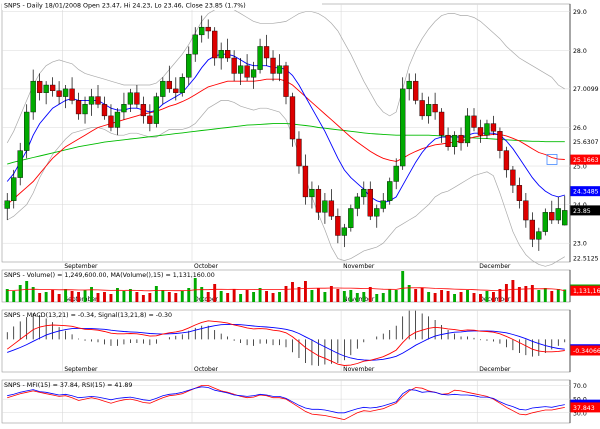 Image resolution: width=600 pixels, height=429 pixels. What do you see at coordinates (580, 167) in the screenshot?
I see `price-tick-label: 25.0` at bounding box center [580, 167].